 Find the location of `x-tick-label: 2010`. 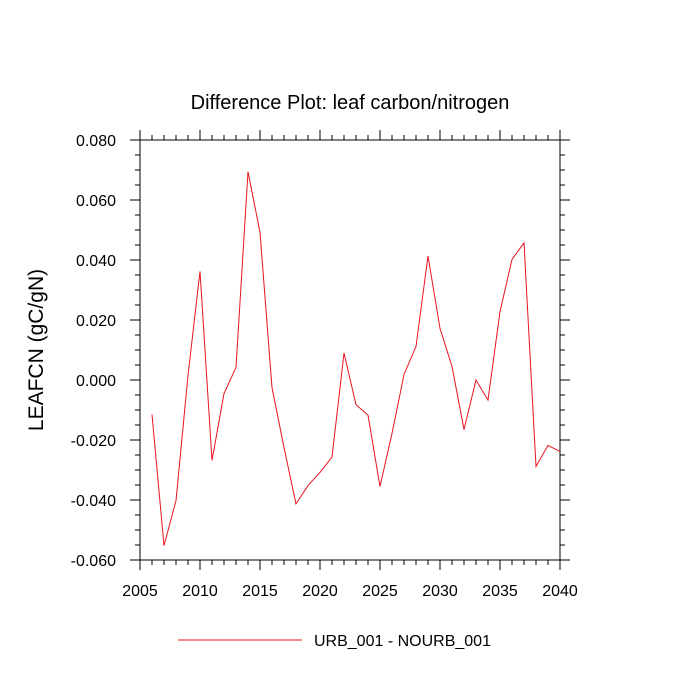

x-tick-label: 2010 is located at coordinates (200, 591).